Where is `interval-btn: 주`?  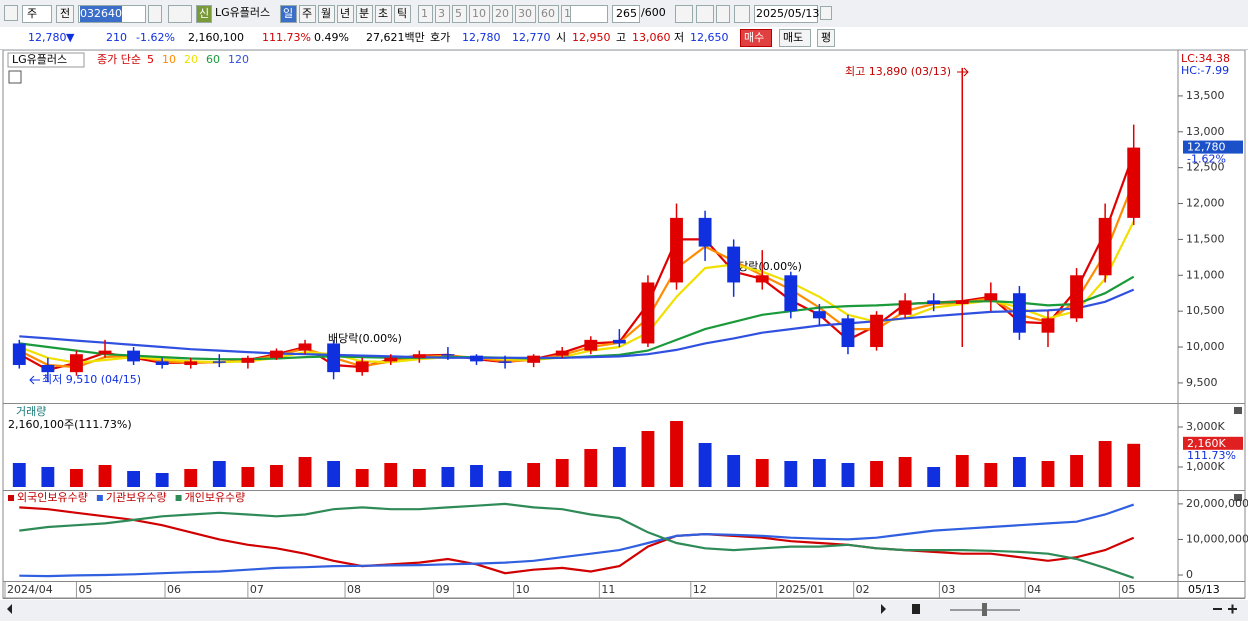
interval-btn: 주 is located at coordinates (307, 14).